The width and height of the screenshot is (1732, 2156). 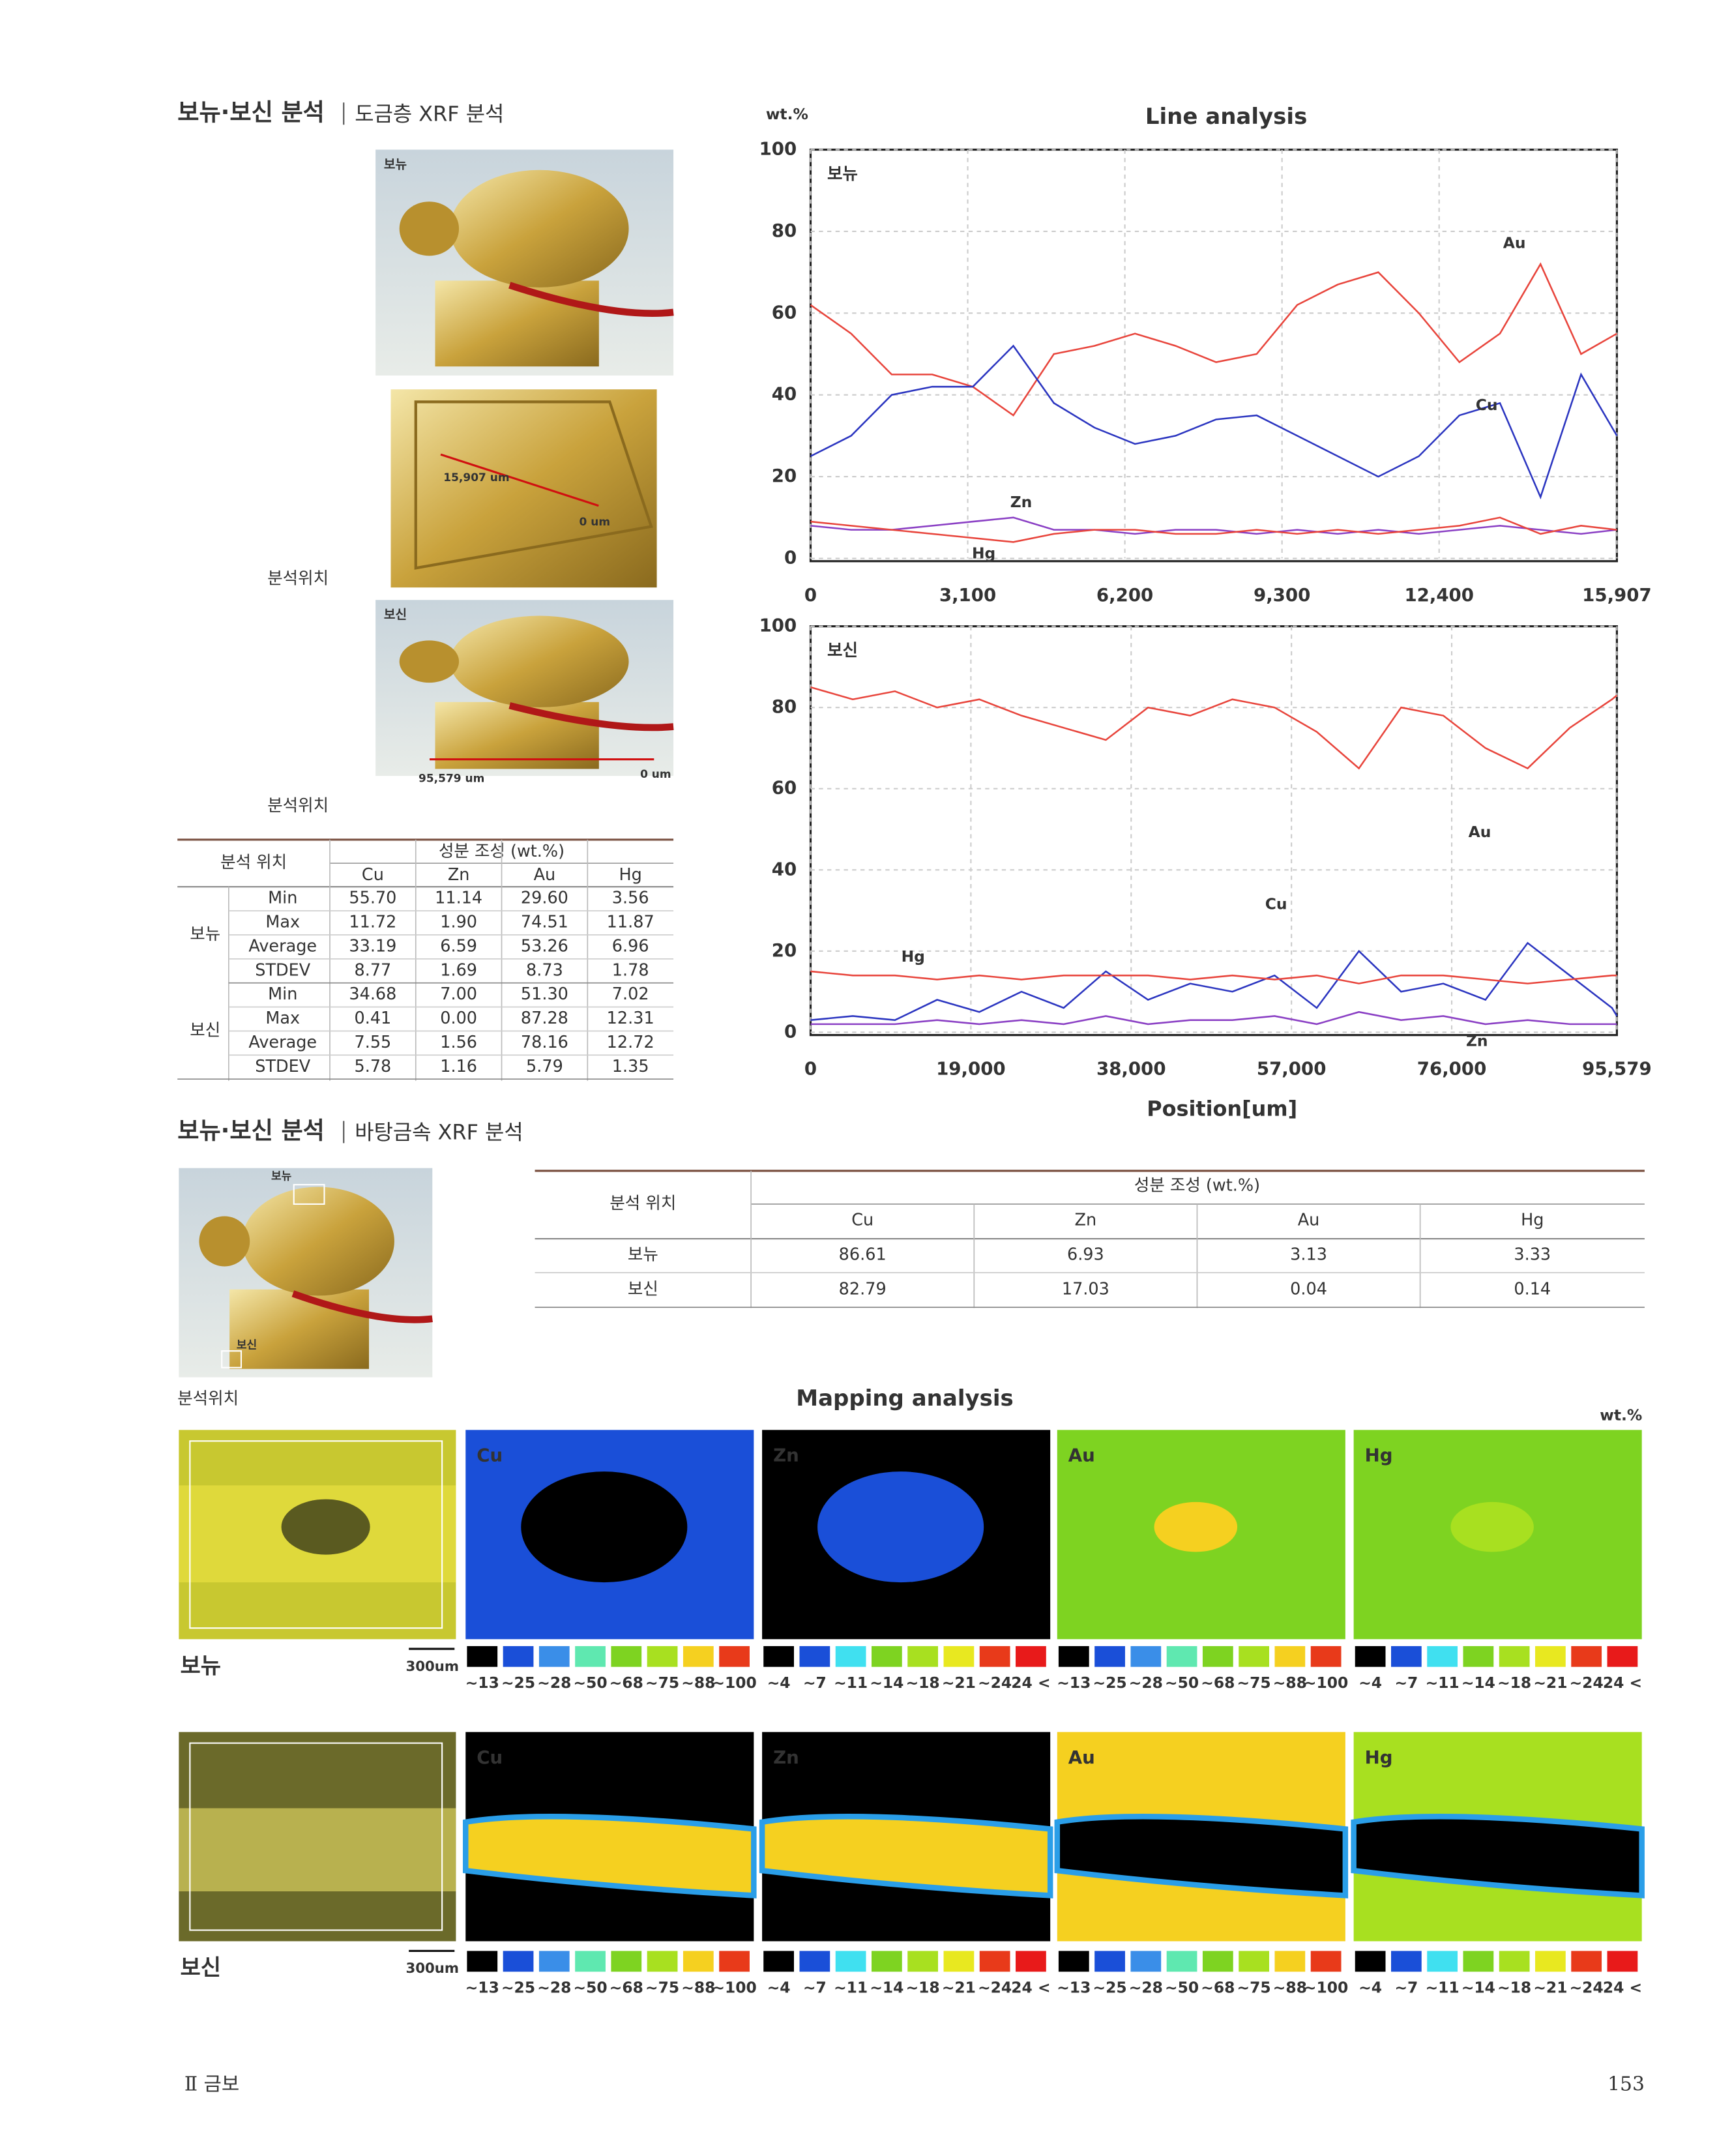 What do you see at coordinates (1021, 502) in the screenshot?
I see `series-label: Zn` at bounding box center [1021, 502].